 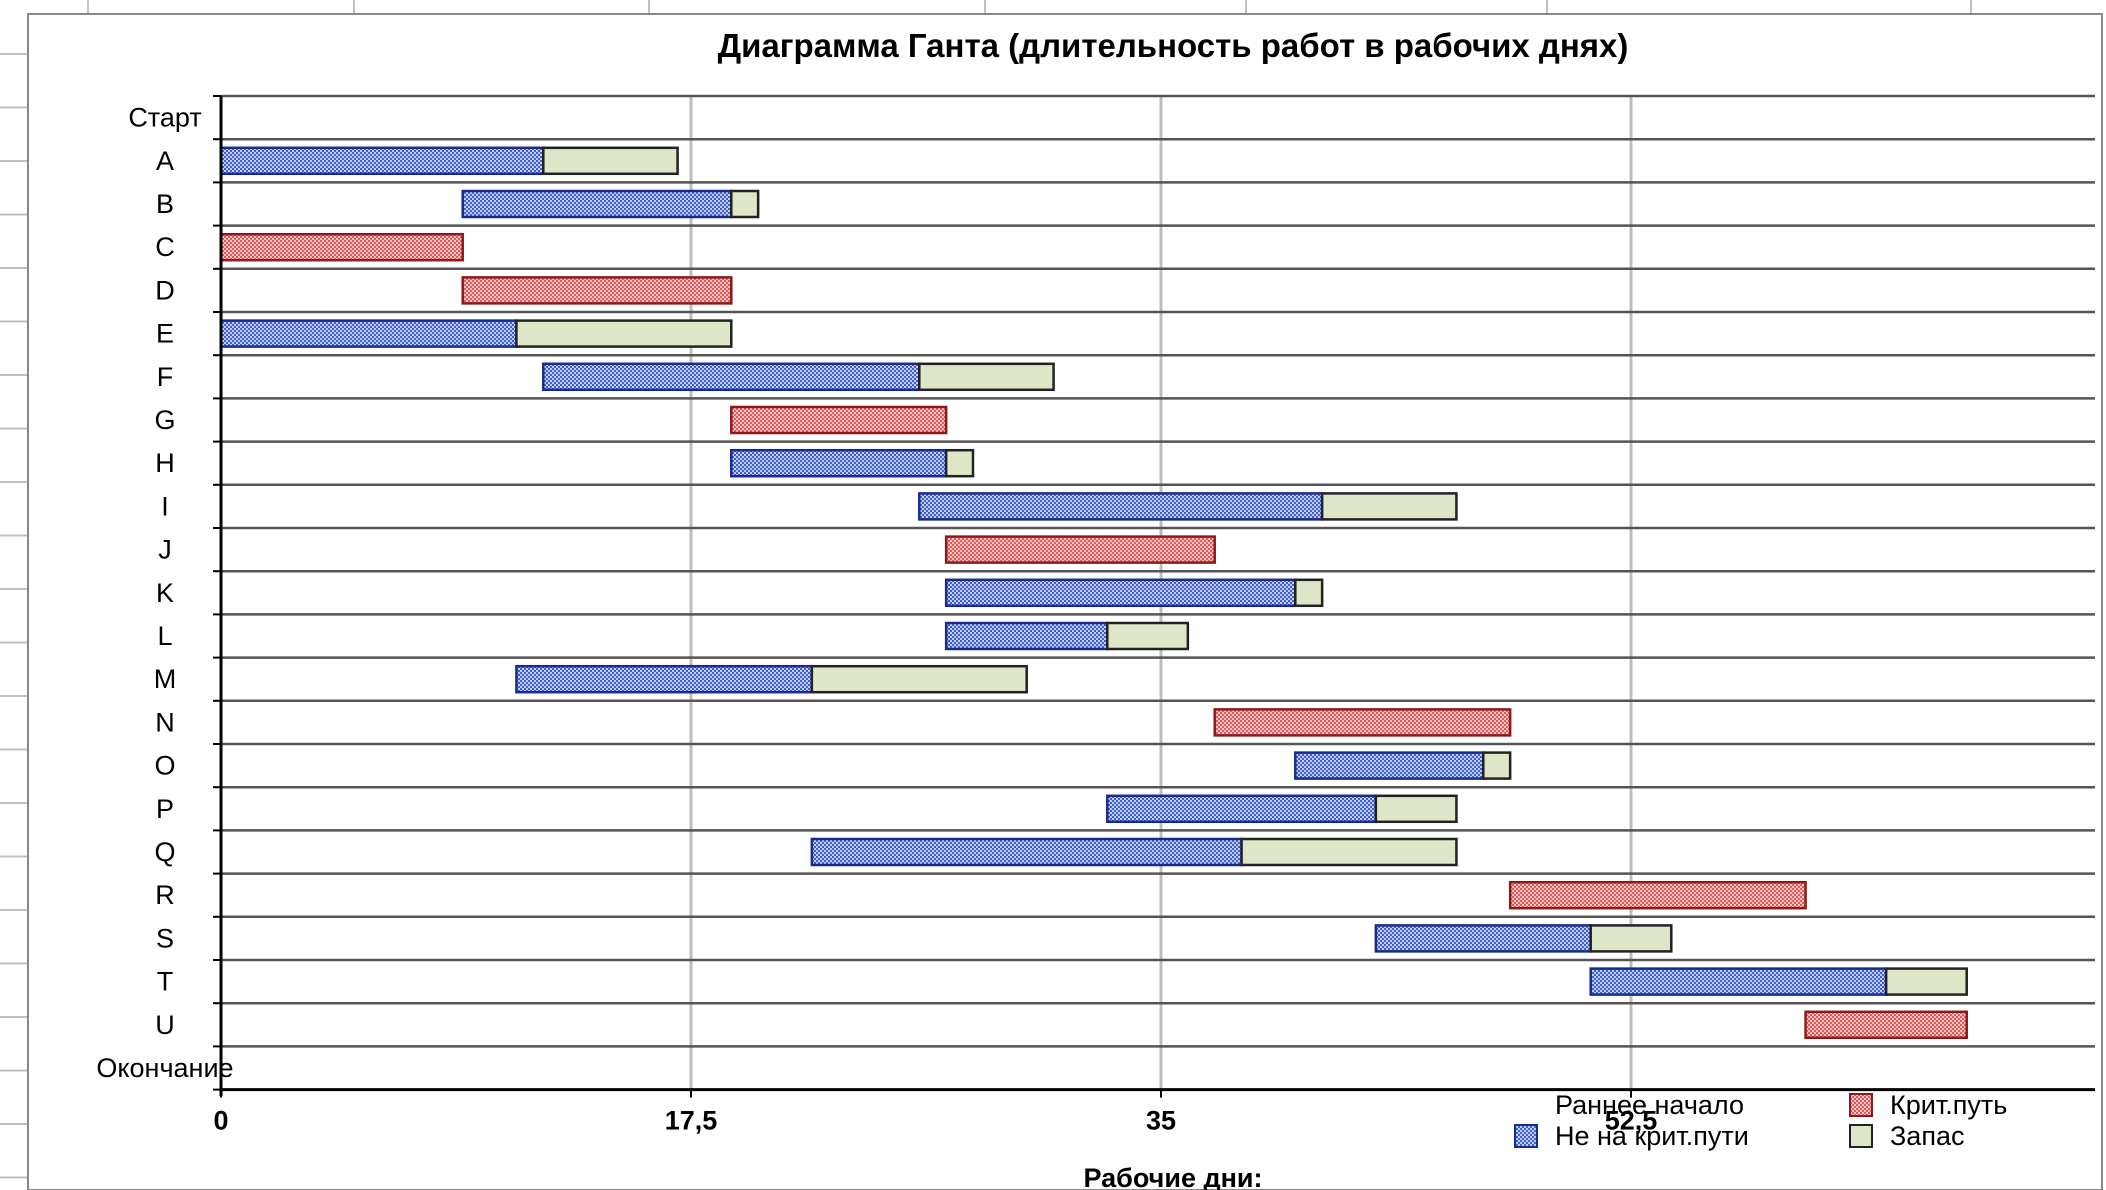 What do you see at coordinates (1161, 1121) in the screenshot?
I see `x-tick-label: 35` at bounding box center [1161, 1121].